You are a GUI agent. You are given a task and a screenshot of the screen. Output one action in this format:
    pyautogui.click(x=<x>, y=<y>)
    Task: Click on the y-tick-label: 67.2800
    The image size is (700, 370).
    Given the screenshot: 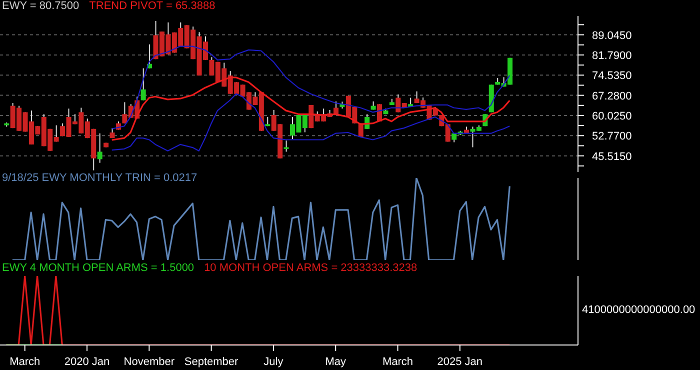 What is the action you would take?
    pyautogui.click(x=612, y=96)
    